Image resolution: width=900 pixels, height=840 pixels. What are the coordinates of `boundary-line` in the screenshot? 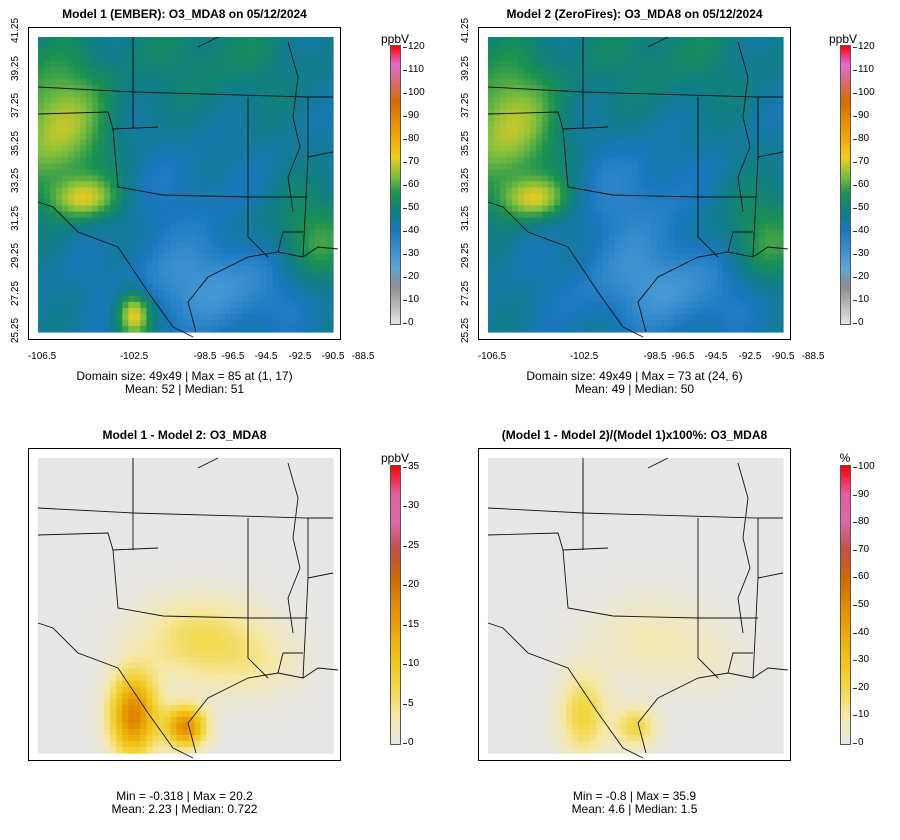 It's located at (744, 127).